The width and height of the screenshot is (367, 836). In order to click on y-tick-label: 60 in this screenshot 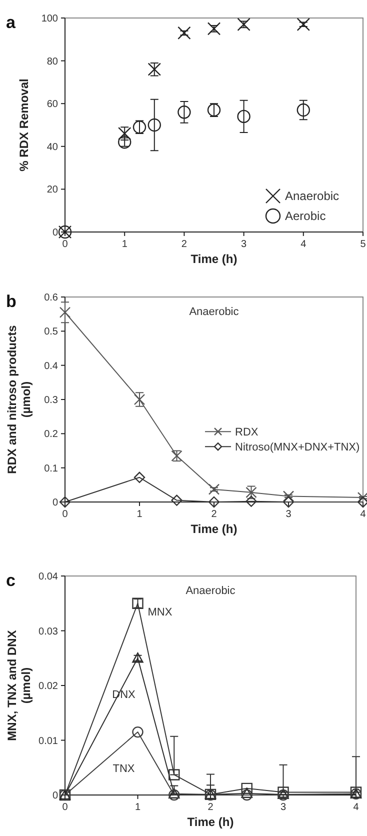, I will do `click(52, 104)`.